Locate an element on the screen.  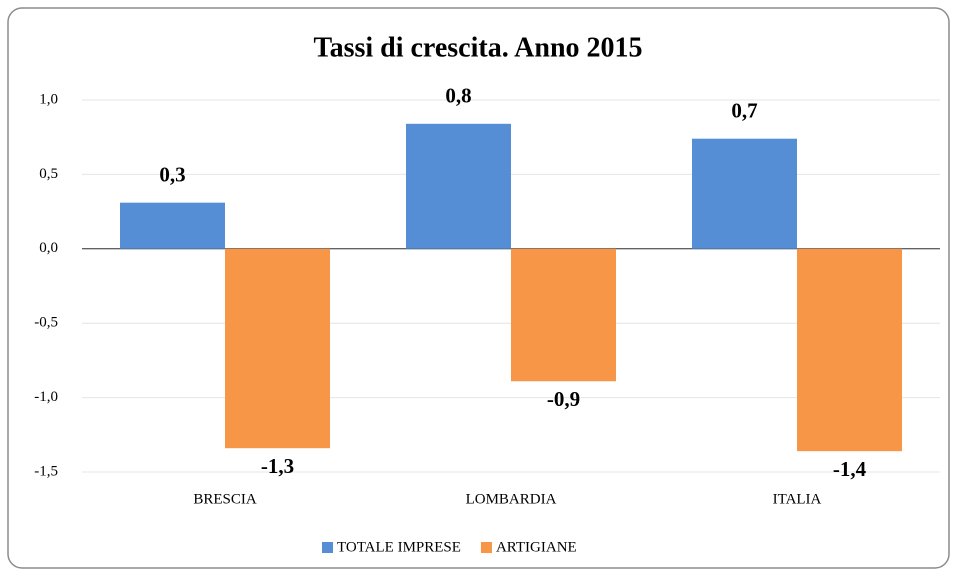
value-label: 0,8 is located at coordinates (458, 96).